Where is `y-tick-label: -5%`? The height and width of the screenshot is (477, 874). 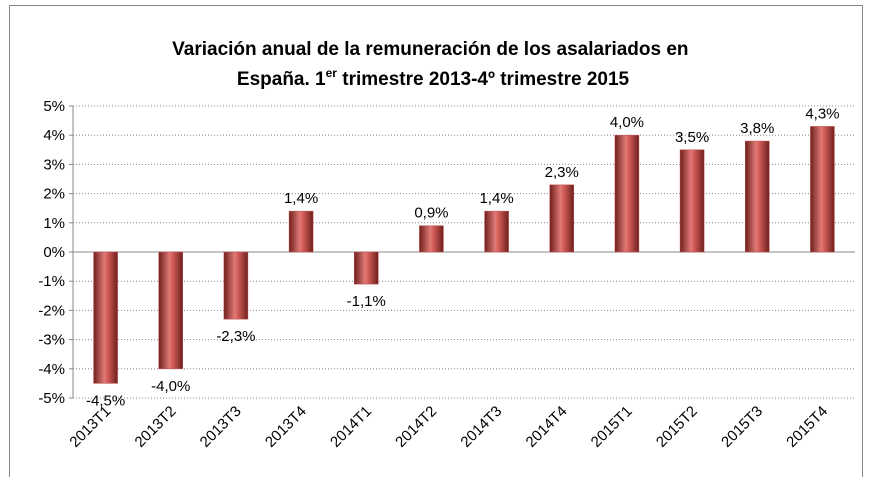
y-tick-label: -5% is located at coordinates (51, 398).